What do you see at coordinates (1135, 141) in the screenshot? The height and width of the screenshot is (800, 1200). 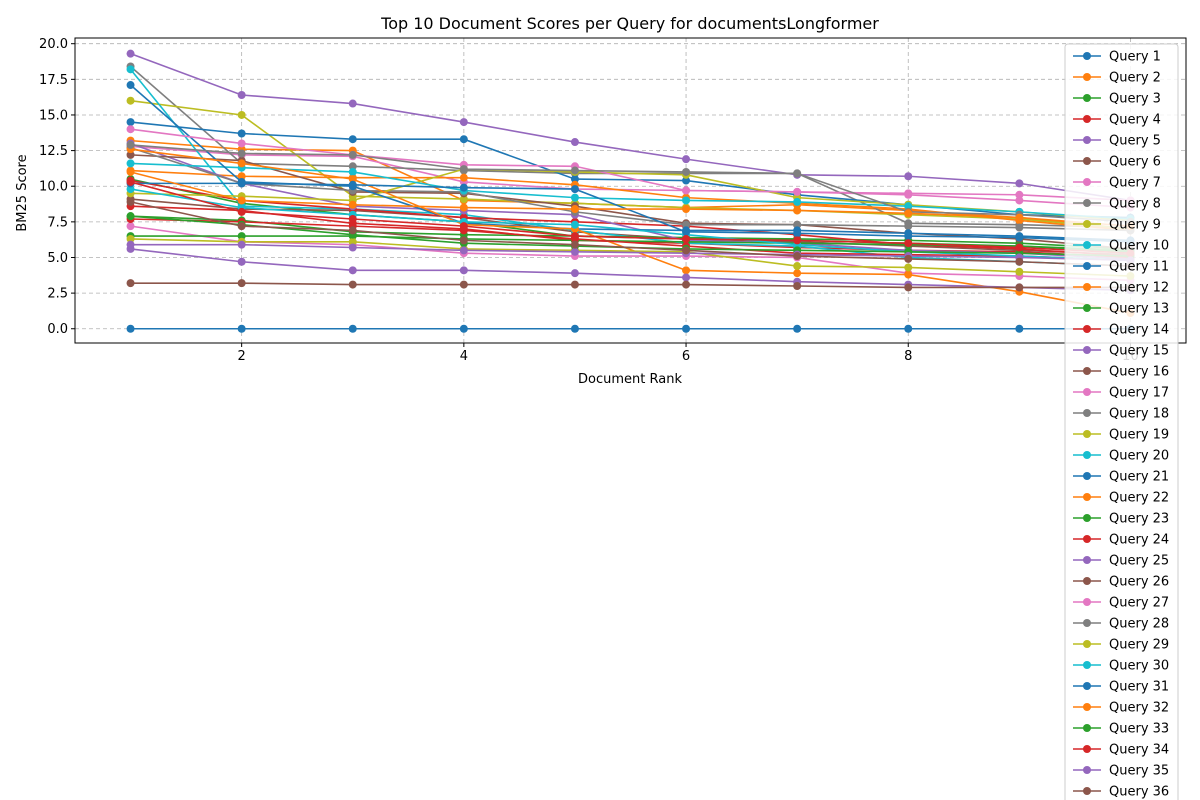 I see `legend-label: Query 5` at bounding box center [1135, 141].